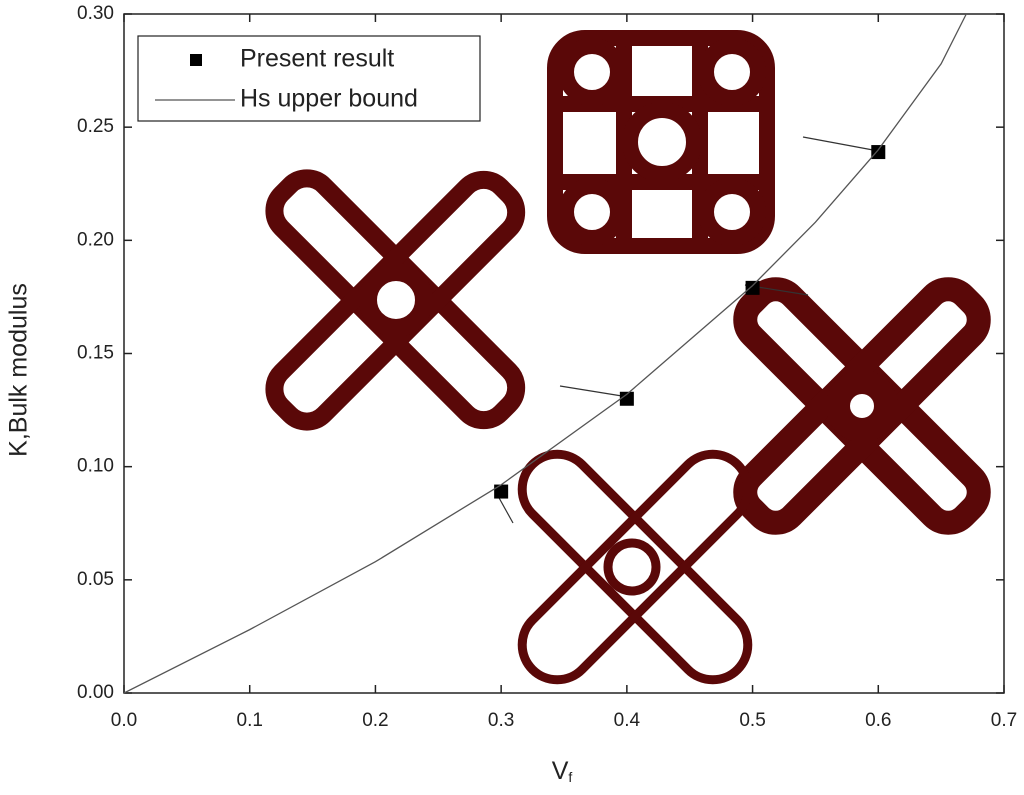 The height and width of the screenshot is (795, 1024). What do you see at coordinates (95, 13) in the screenshot?
I see `y-tick-label: 0.30` at bounding box center [95, 13].